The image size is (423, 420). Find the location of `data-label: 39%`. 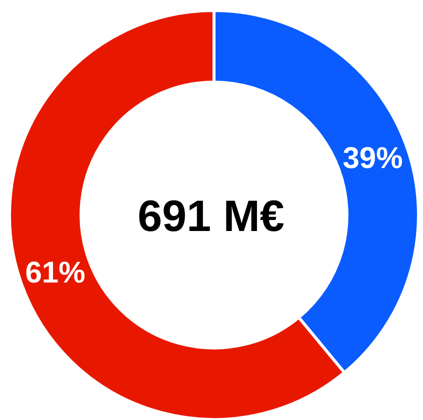

data-label: 39% is located at coordinates (372, 159).